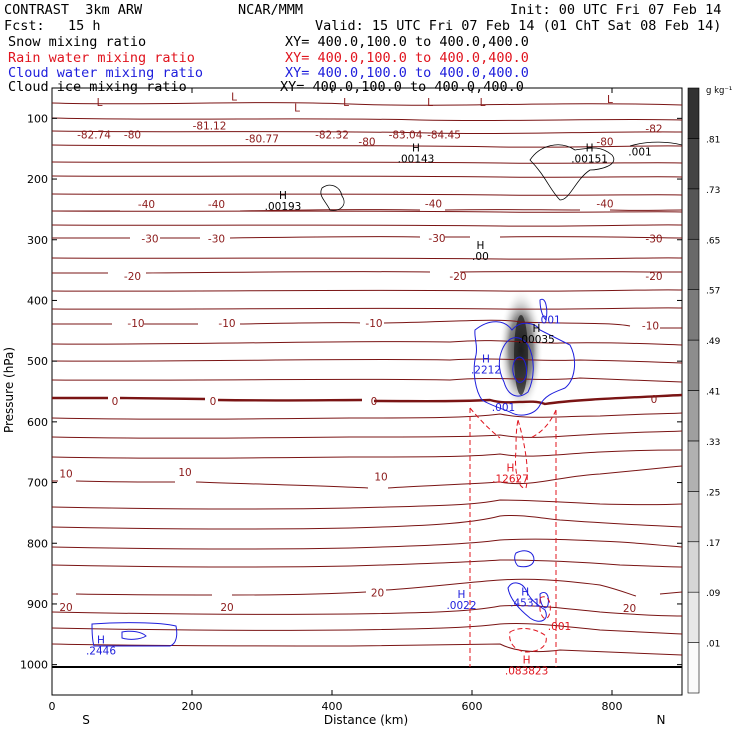  What do you see at coordinates (37, 300) in the screenshot?
I see `y-tick-label: 400` at bounding box center [37, 300].